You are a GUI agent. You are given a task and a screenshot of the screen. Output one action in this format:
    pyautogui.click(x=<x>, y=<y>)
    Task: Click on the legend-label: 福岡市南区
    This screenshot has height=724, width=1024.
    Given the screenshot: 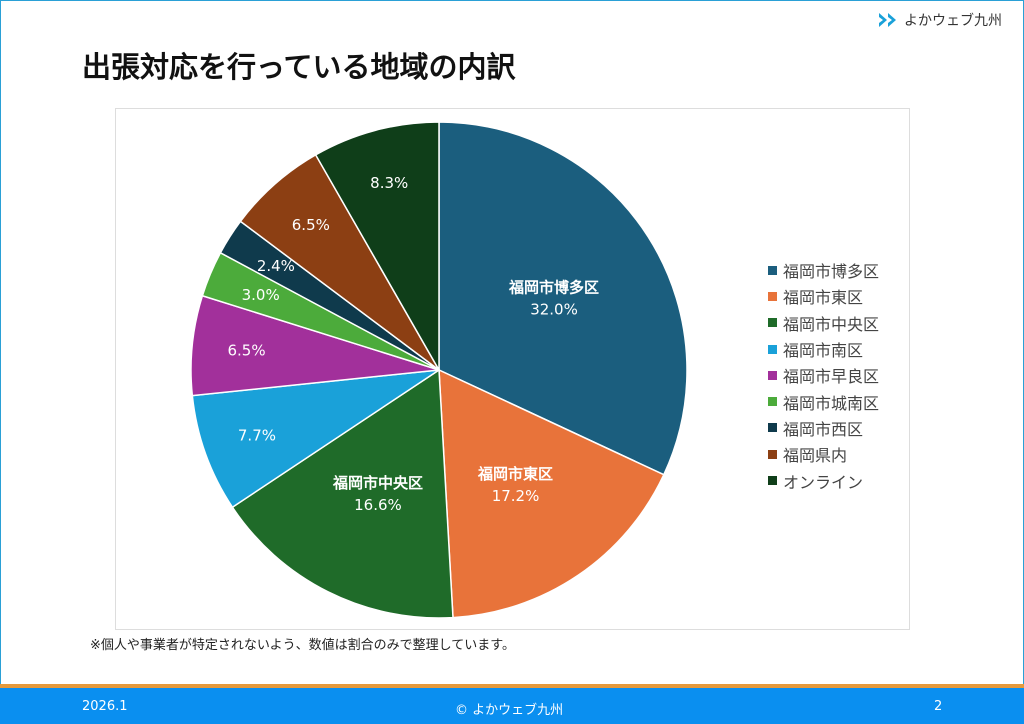 What is the action you would take?
    pyautogui.click(x=823, y=351)
    